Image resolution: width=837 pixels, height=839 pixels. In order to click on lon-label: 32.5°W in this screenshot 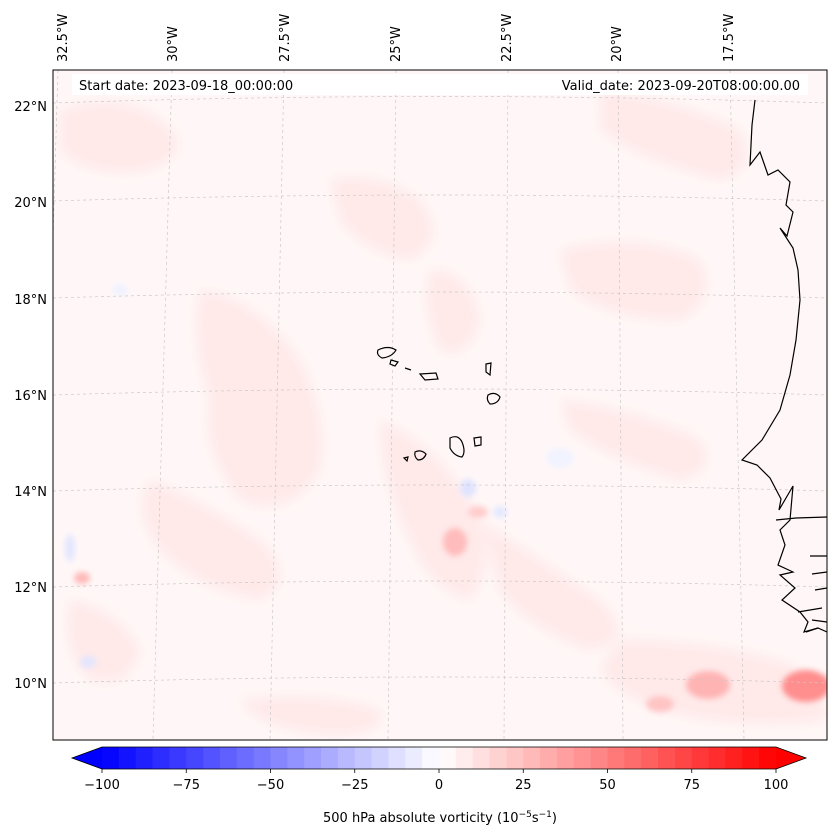, I will do `click(63, 38)`.